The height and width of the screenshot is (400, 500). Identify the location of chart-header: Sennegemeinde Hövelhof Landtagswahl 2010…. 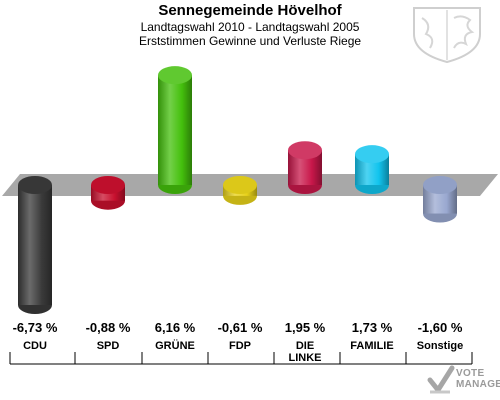
(250, 24).